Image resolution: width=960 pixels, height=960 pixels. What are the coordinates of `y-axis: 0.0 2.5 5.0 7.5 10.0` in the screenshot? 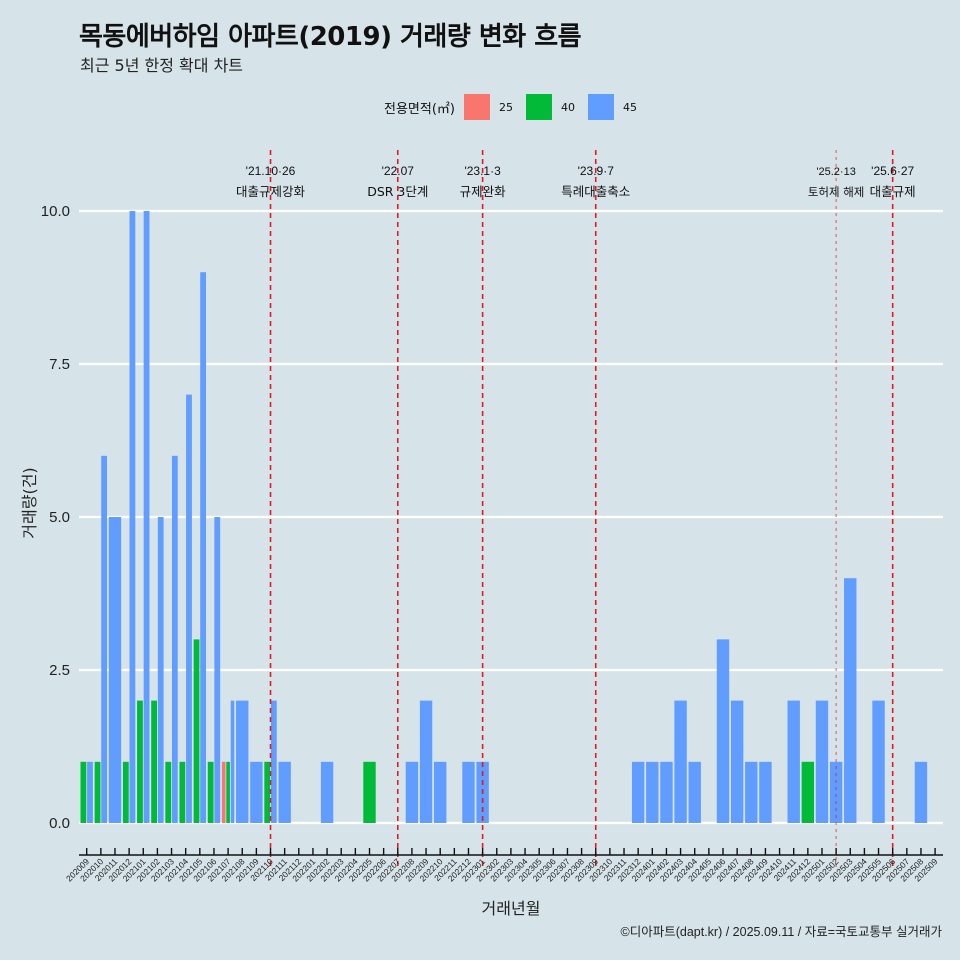 It's located at (55, 517).